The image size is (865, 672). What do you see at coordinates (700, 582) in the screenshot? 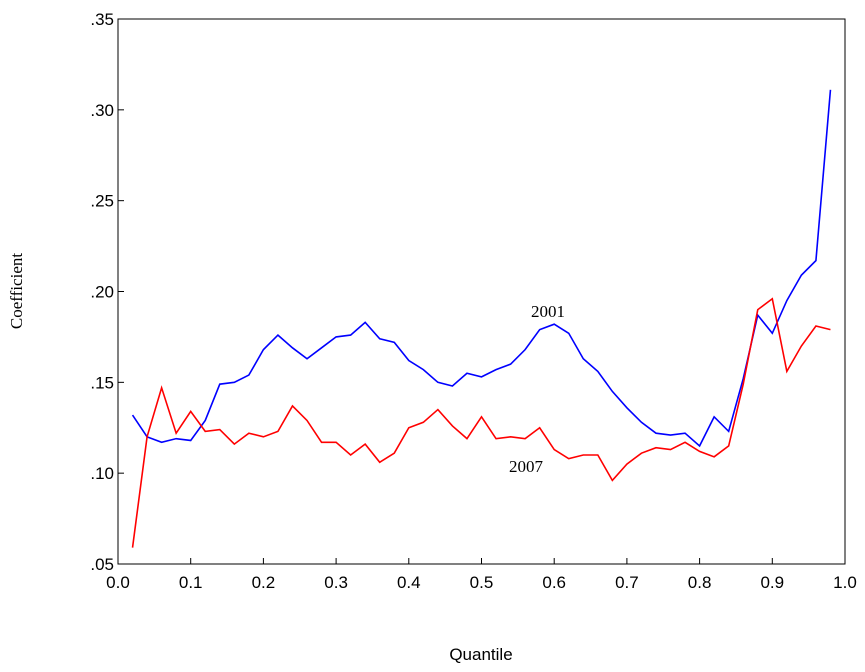
I see `x-tick-label: 0.8` at bounding box center [700, 582].